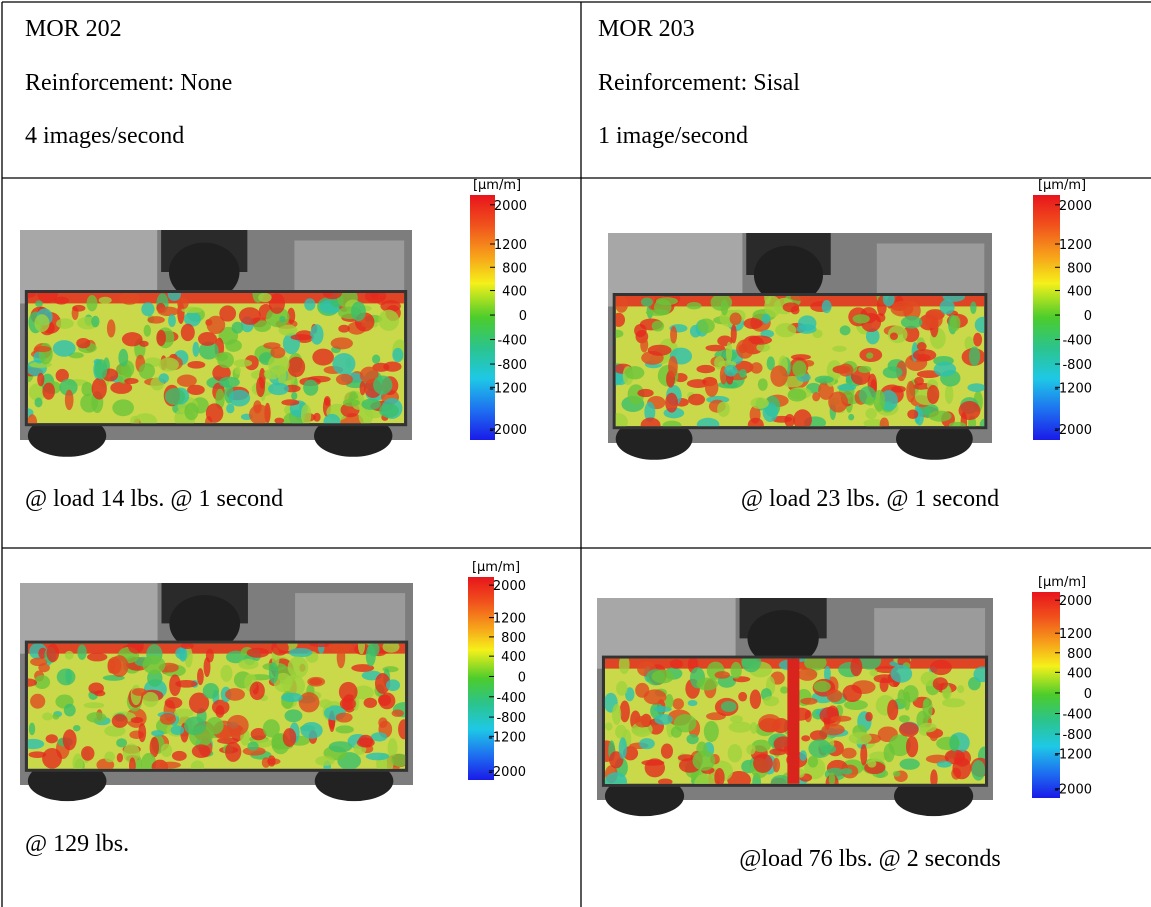 The width and height of the screenshot is (1151, 907). I want to click on colorbar-label: 800, so click(514, 268).